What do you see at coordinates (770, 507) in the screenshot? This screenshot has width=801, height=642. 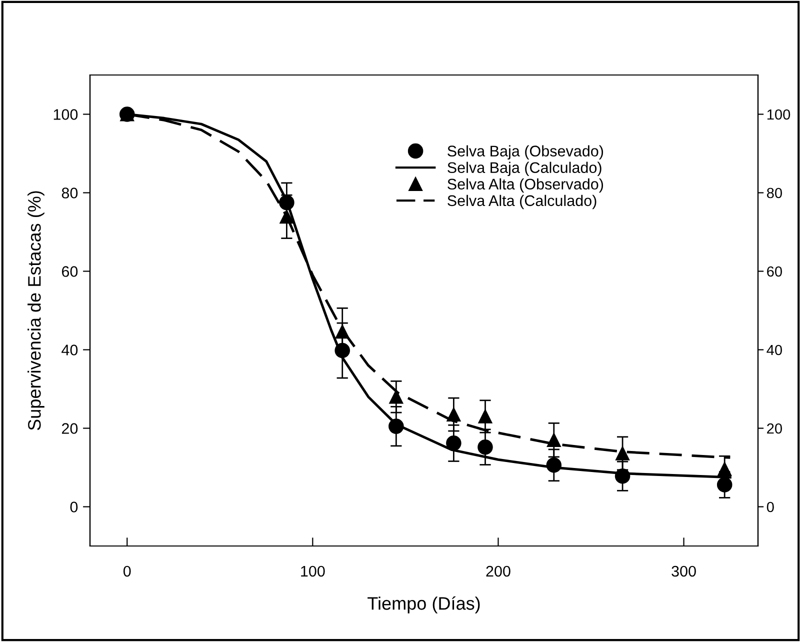 I see `y2-tick-label: 0` at bounding box center [770, 507].